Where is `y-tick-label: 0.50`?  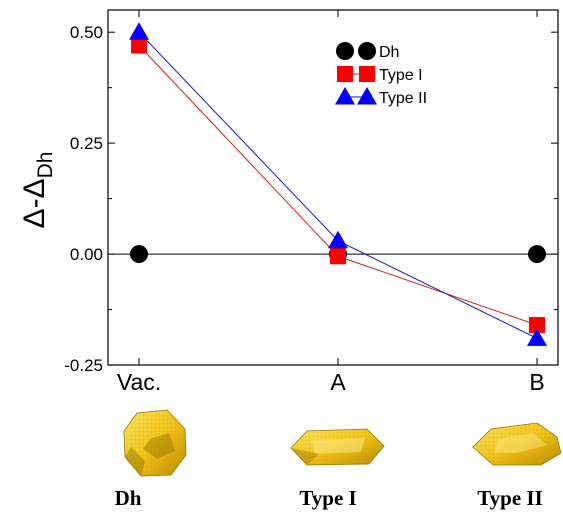
y-tick-label: 0.50 is located at coordinates (86, 32).